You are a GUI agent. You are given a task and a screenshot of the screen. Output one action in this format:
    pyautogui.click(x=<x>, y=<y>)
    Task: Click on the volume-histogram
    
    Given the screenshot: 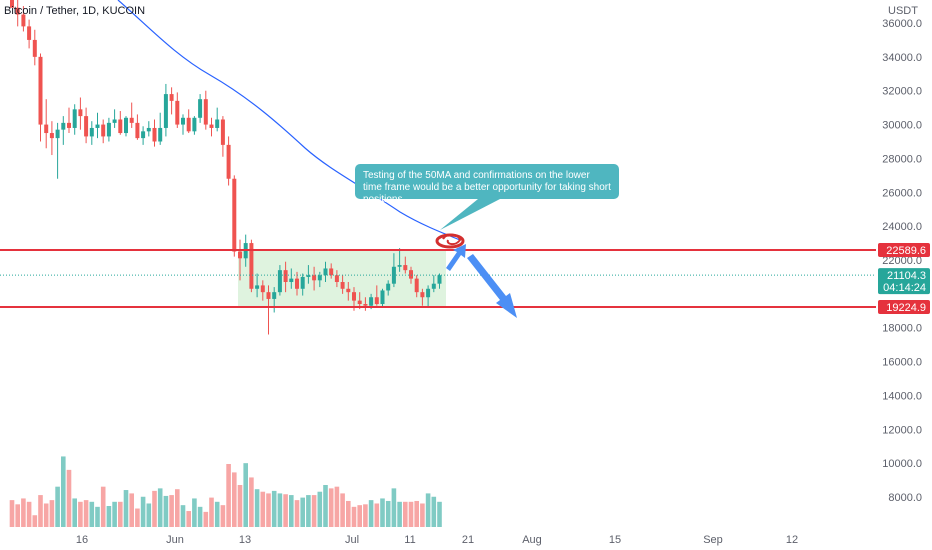 What is the action you would take?
    pyautogui.click(x=225, y=491)
    